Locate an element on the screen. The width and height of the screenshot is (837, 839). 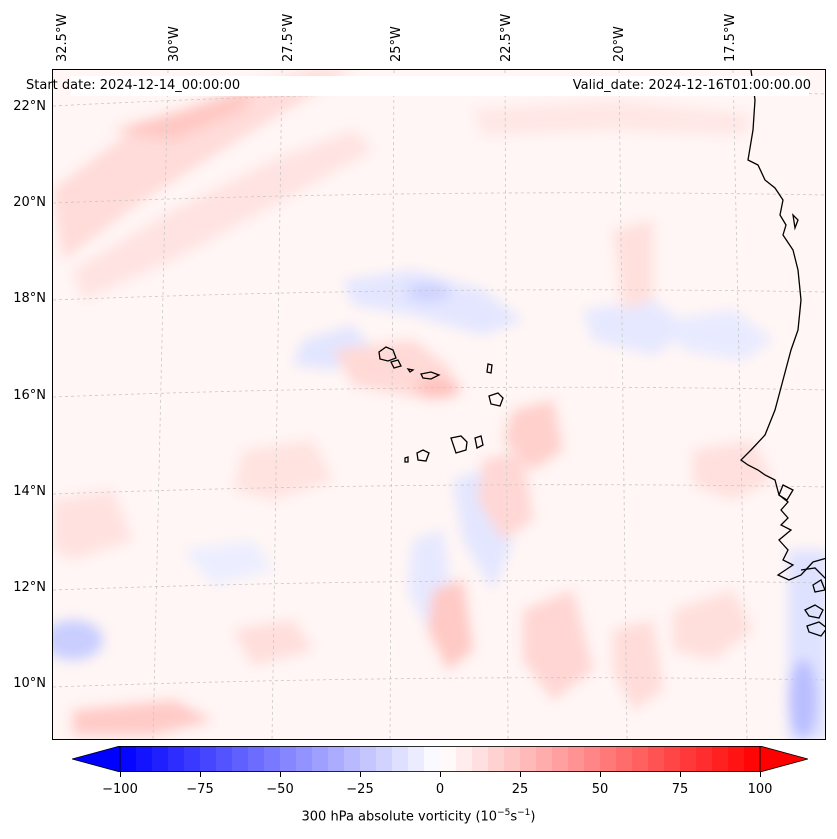
colorbar-tick-label: 75 is located at coordinates (680, 789).